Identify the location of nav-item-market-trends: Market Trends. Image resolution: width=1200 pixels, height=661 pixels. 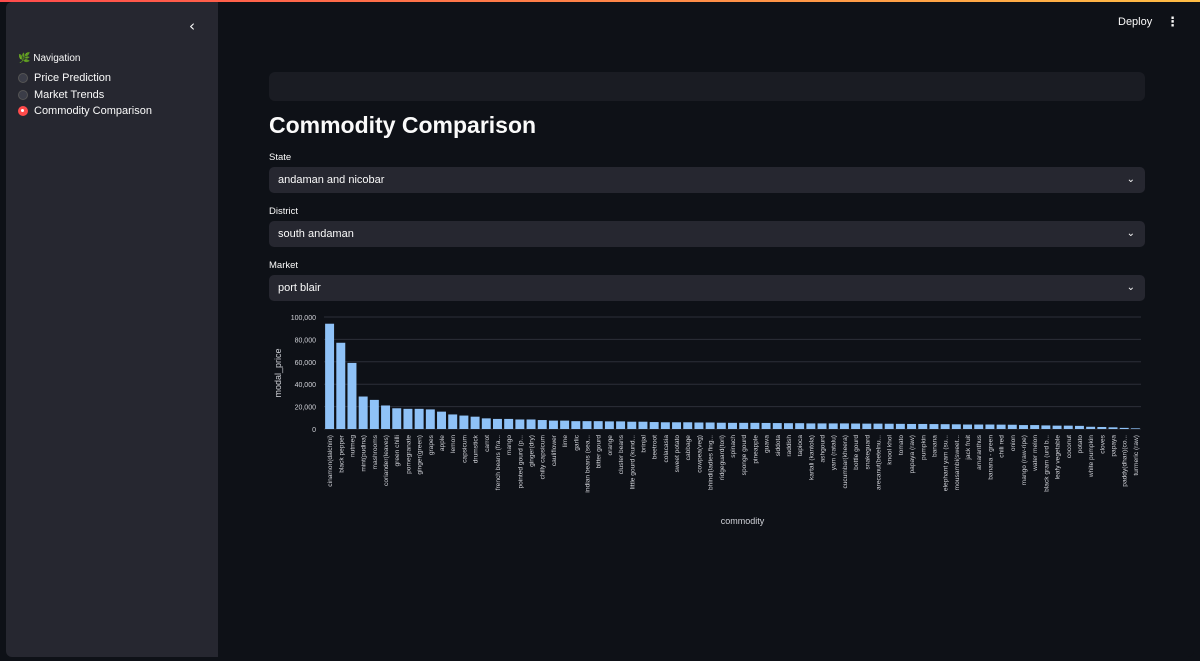
(85, 95).